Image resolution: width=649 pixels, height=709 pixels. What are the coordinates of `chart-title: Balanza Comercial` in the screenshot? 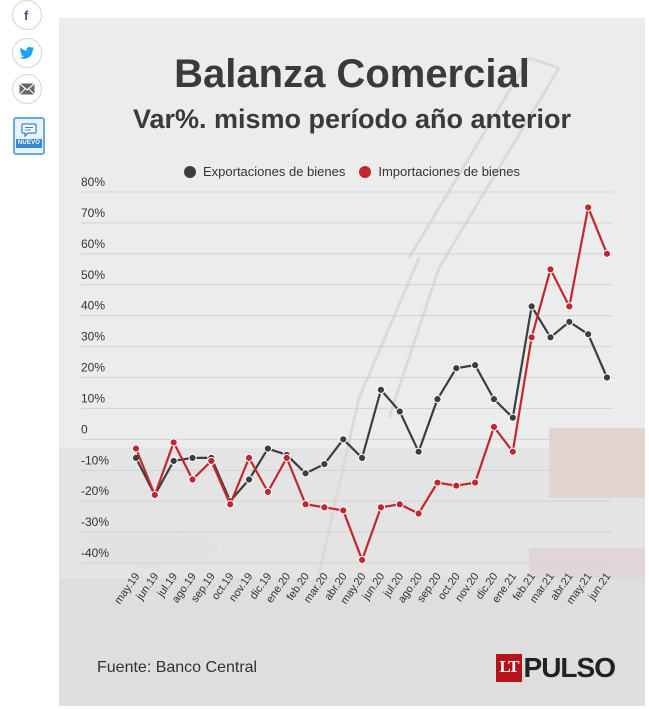 It's located at (352, 74).